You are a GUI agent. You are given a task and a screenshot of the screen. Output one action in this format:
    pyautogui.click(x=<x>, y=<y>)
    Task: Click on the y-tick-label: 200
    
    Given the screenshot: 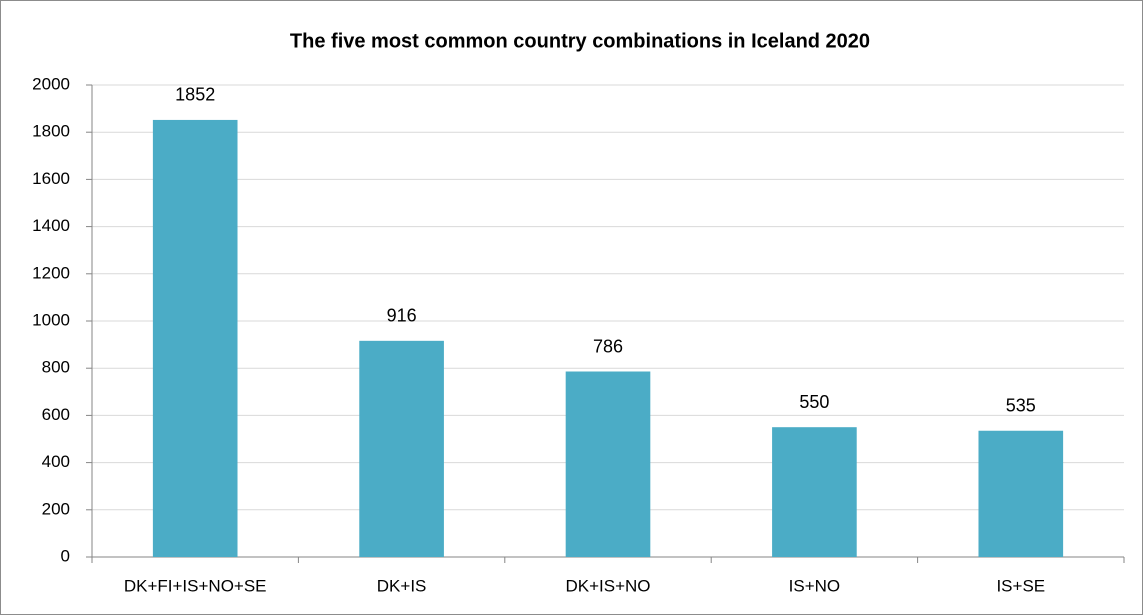 What is the action you would take?
    pyautogui.click(x=56, y=508)
    